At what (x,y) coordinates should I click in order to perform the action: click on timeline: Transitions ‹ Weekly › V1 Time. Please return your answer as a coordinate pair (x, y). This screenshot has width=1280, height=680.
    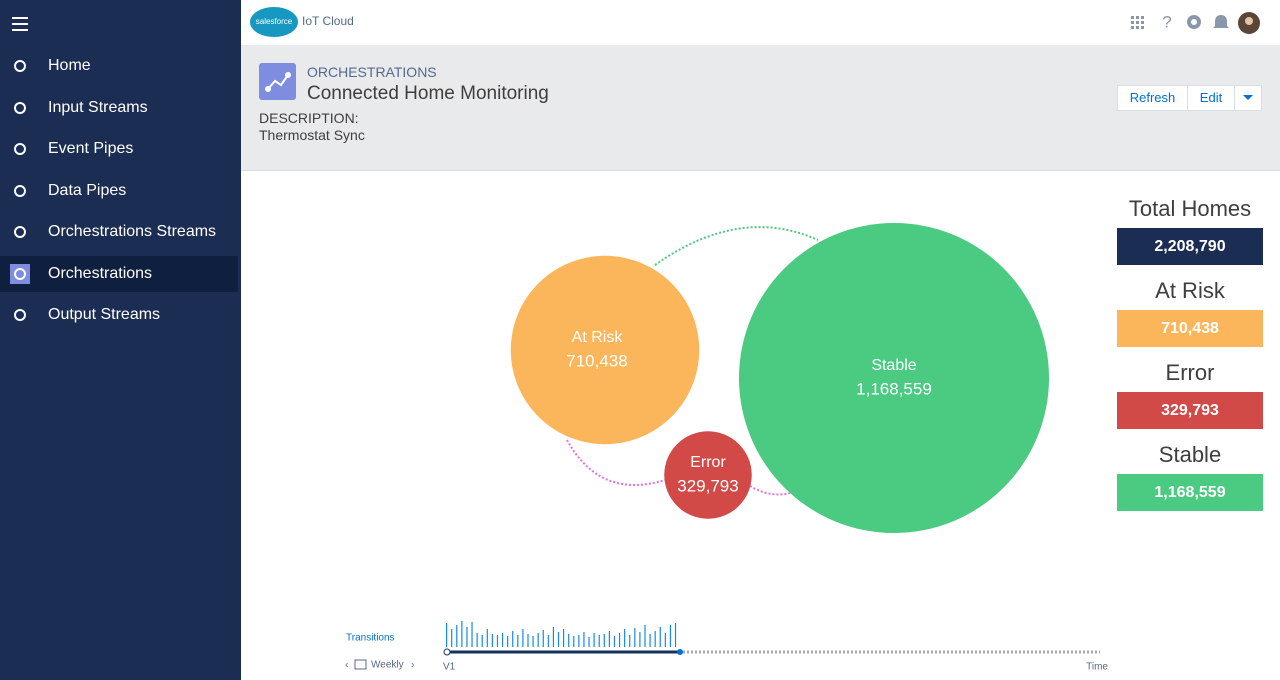
    Looking at the image, I should click on (726, 647).